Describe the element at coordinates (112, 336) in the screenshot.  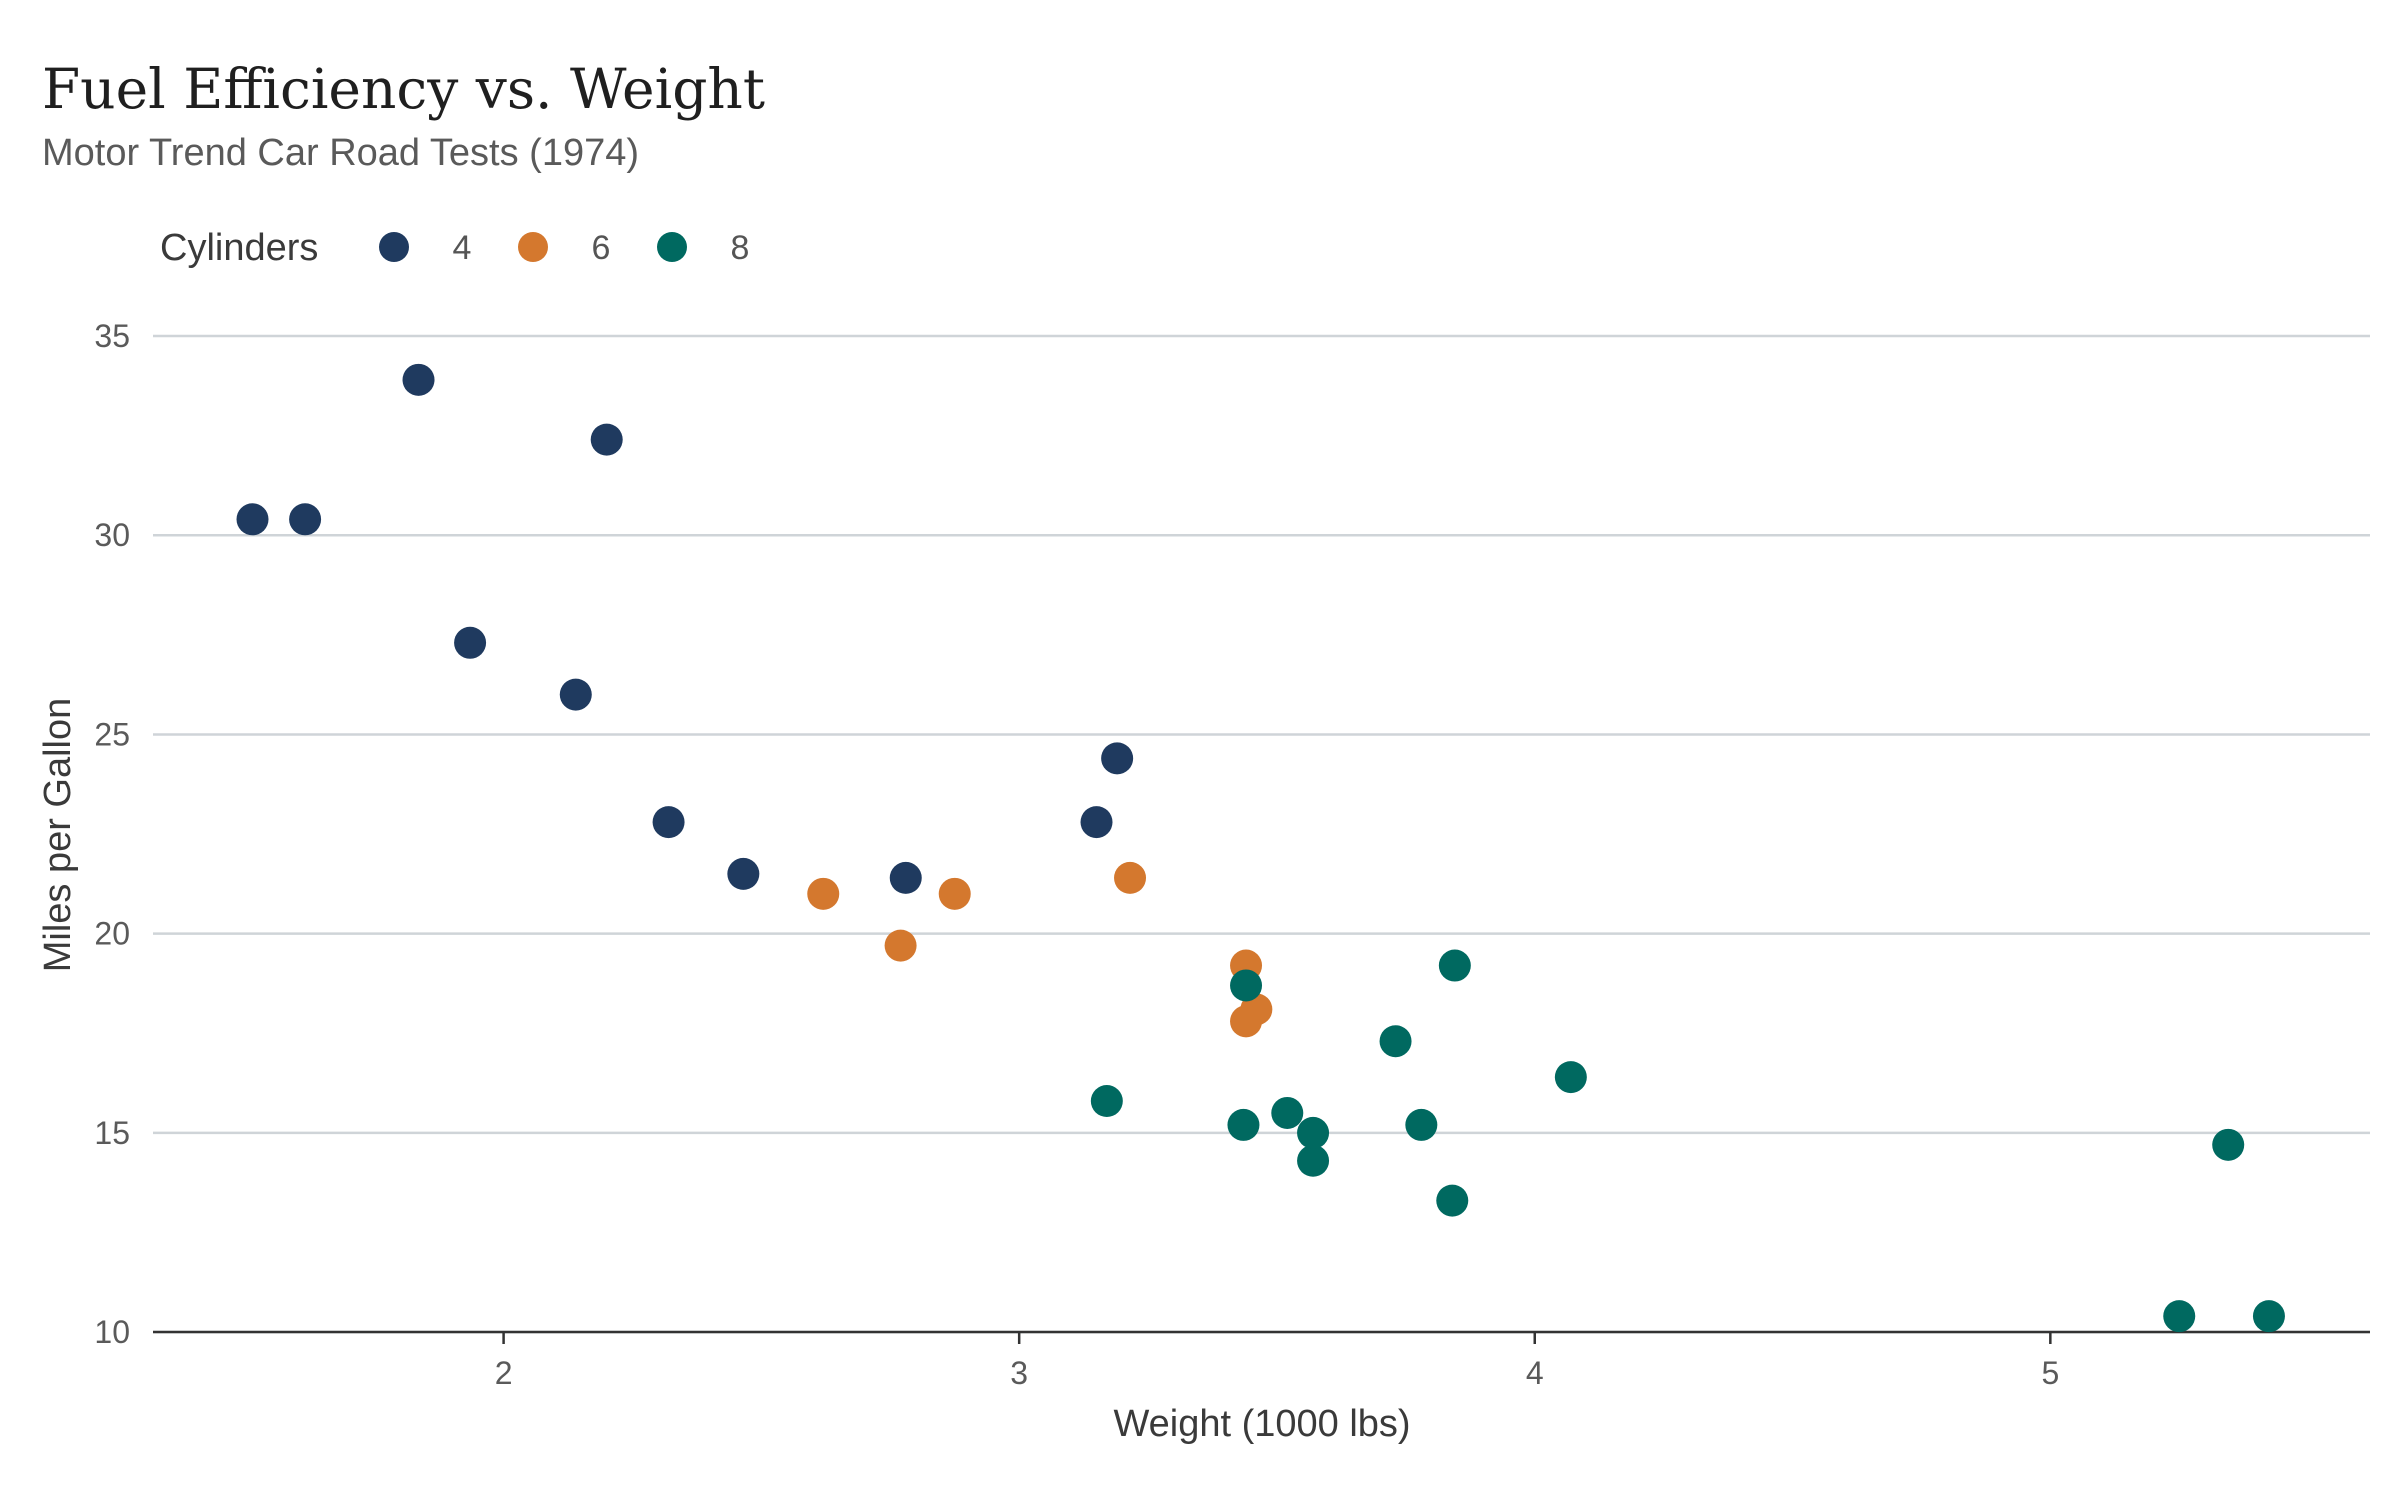
I see `y-tick-label: 35` at that location.